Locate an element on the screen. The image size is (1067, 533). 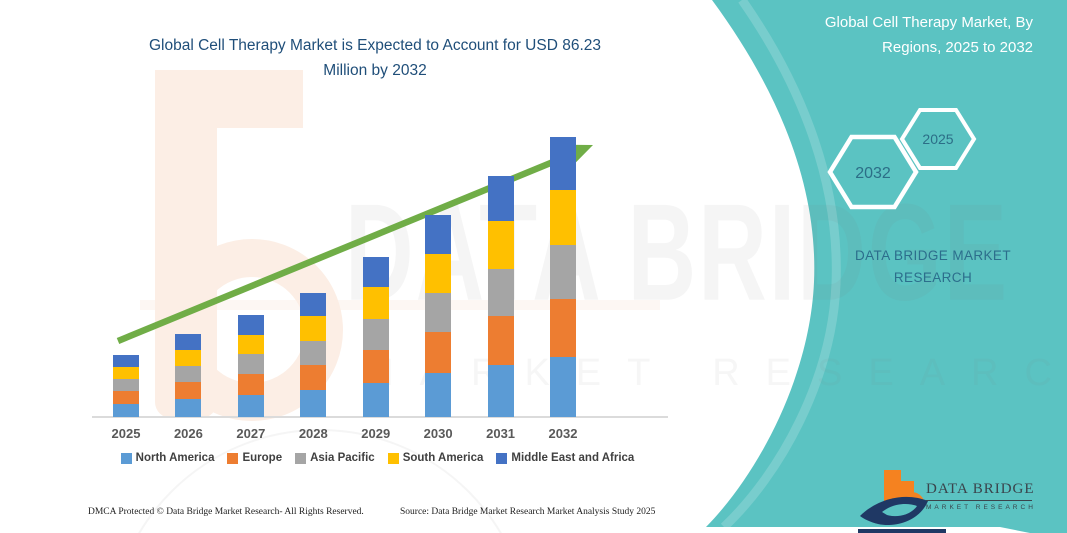
x-axis-label-2028: 2028 is located at coordinates (313, 433).